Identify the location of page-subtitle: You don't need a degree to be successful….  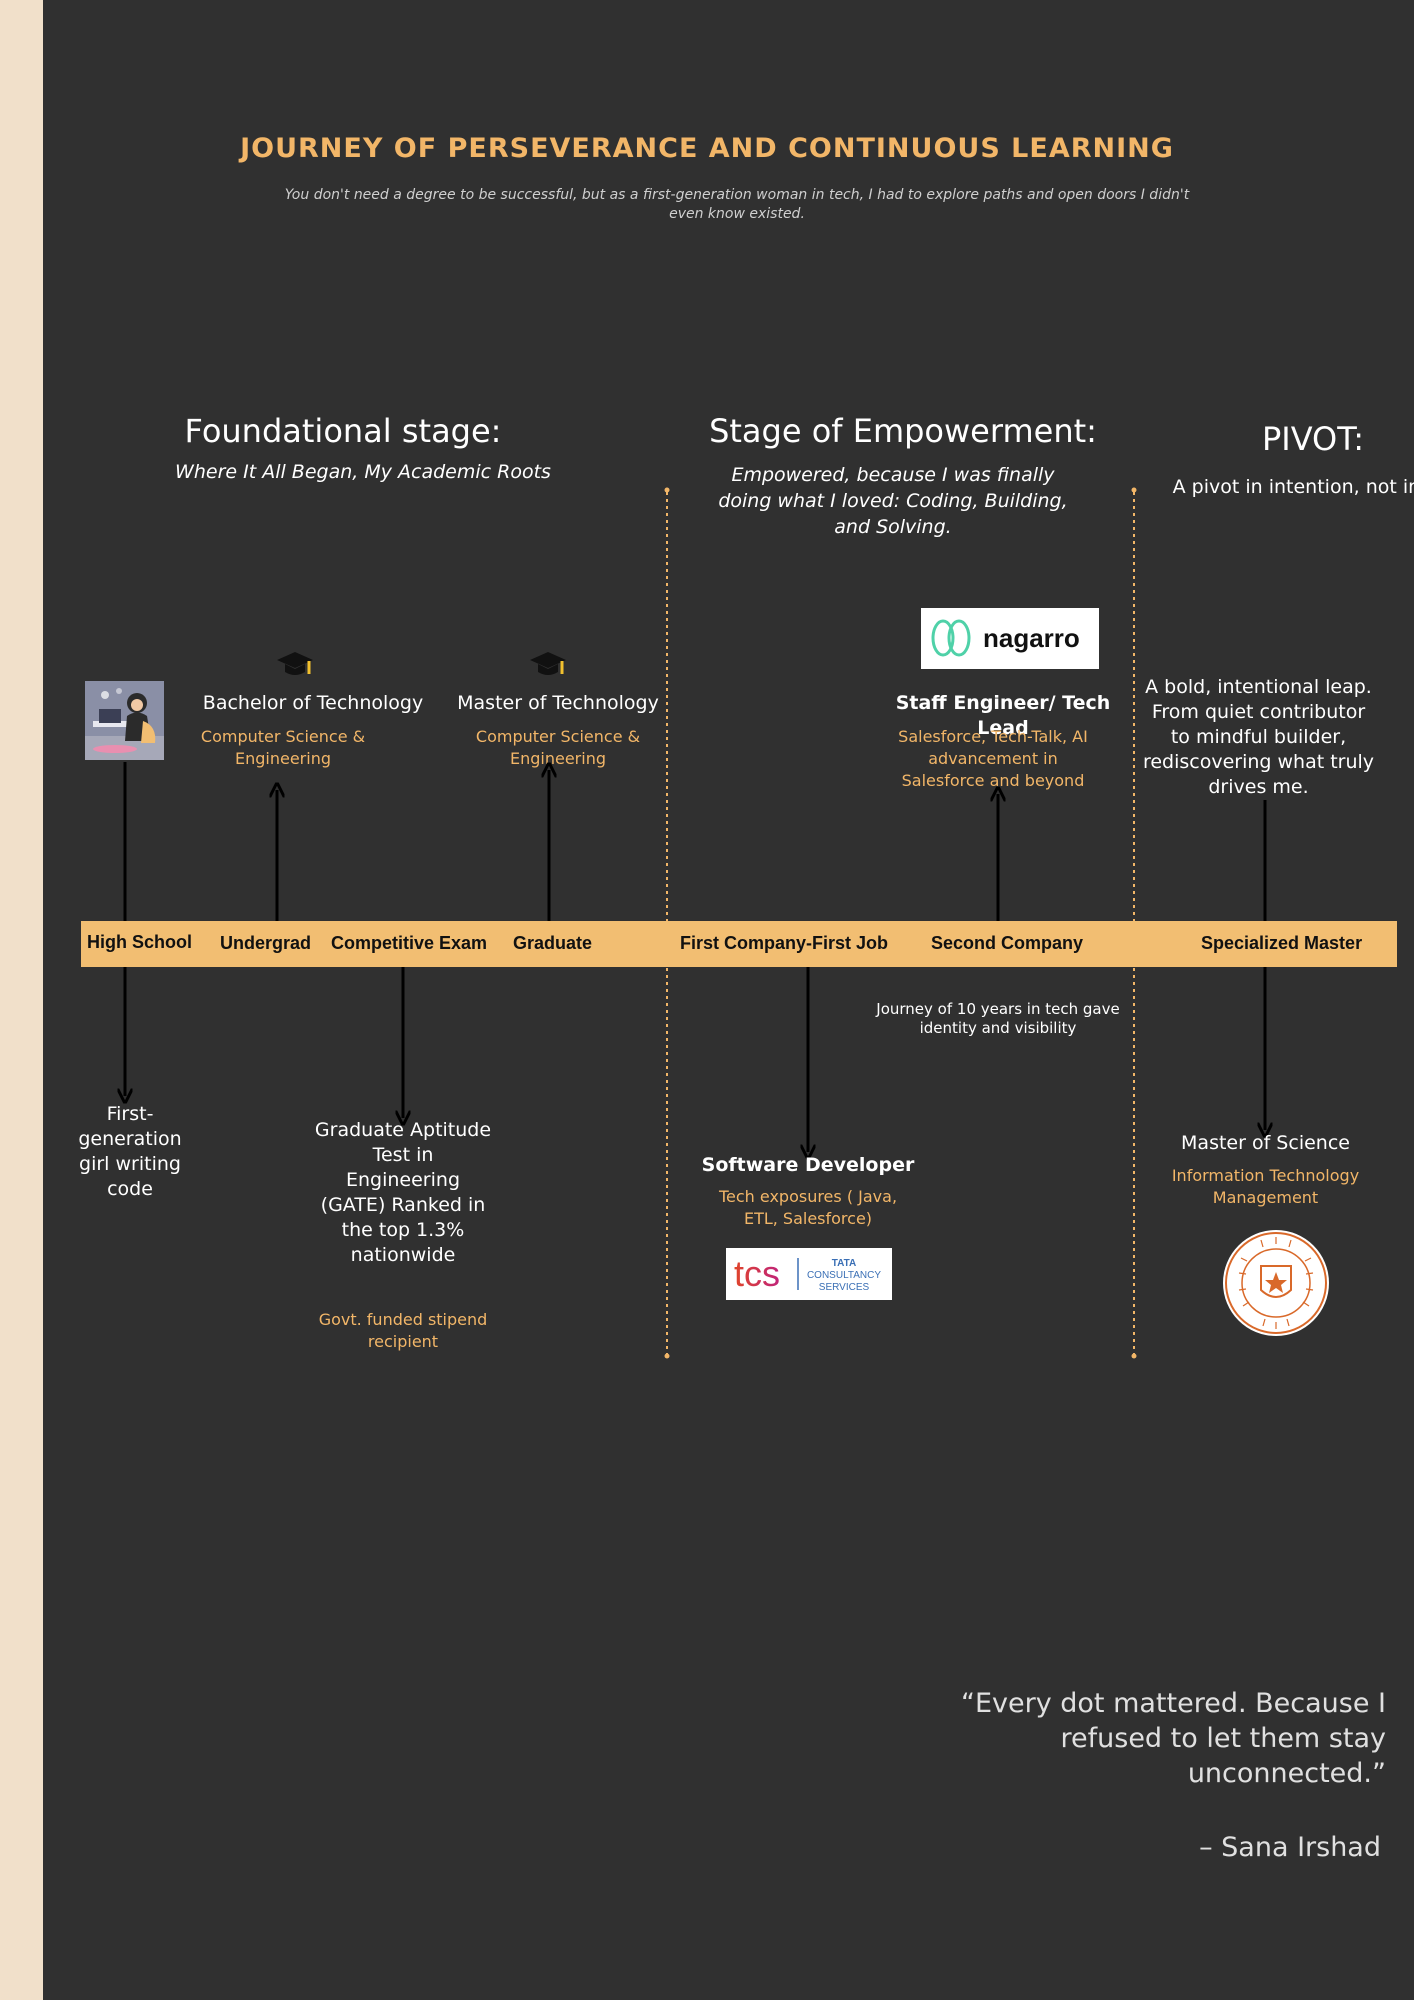
(737, 204).